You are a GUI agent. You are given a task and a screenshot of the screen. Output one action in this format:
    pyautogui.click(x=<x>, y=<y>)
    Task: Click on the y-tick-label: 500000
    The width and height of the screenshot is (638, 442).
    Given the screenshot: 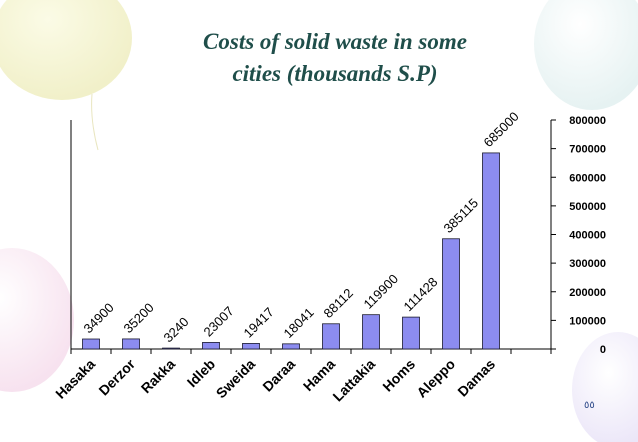 What is the action you would take?
    pyautogui.click(x=587, y=207)
    